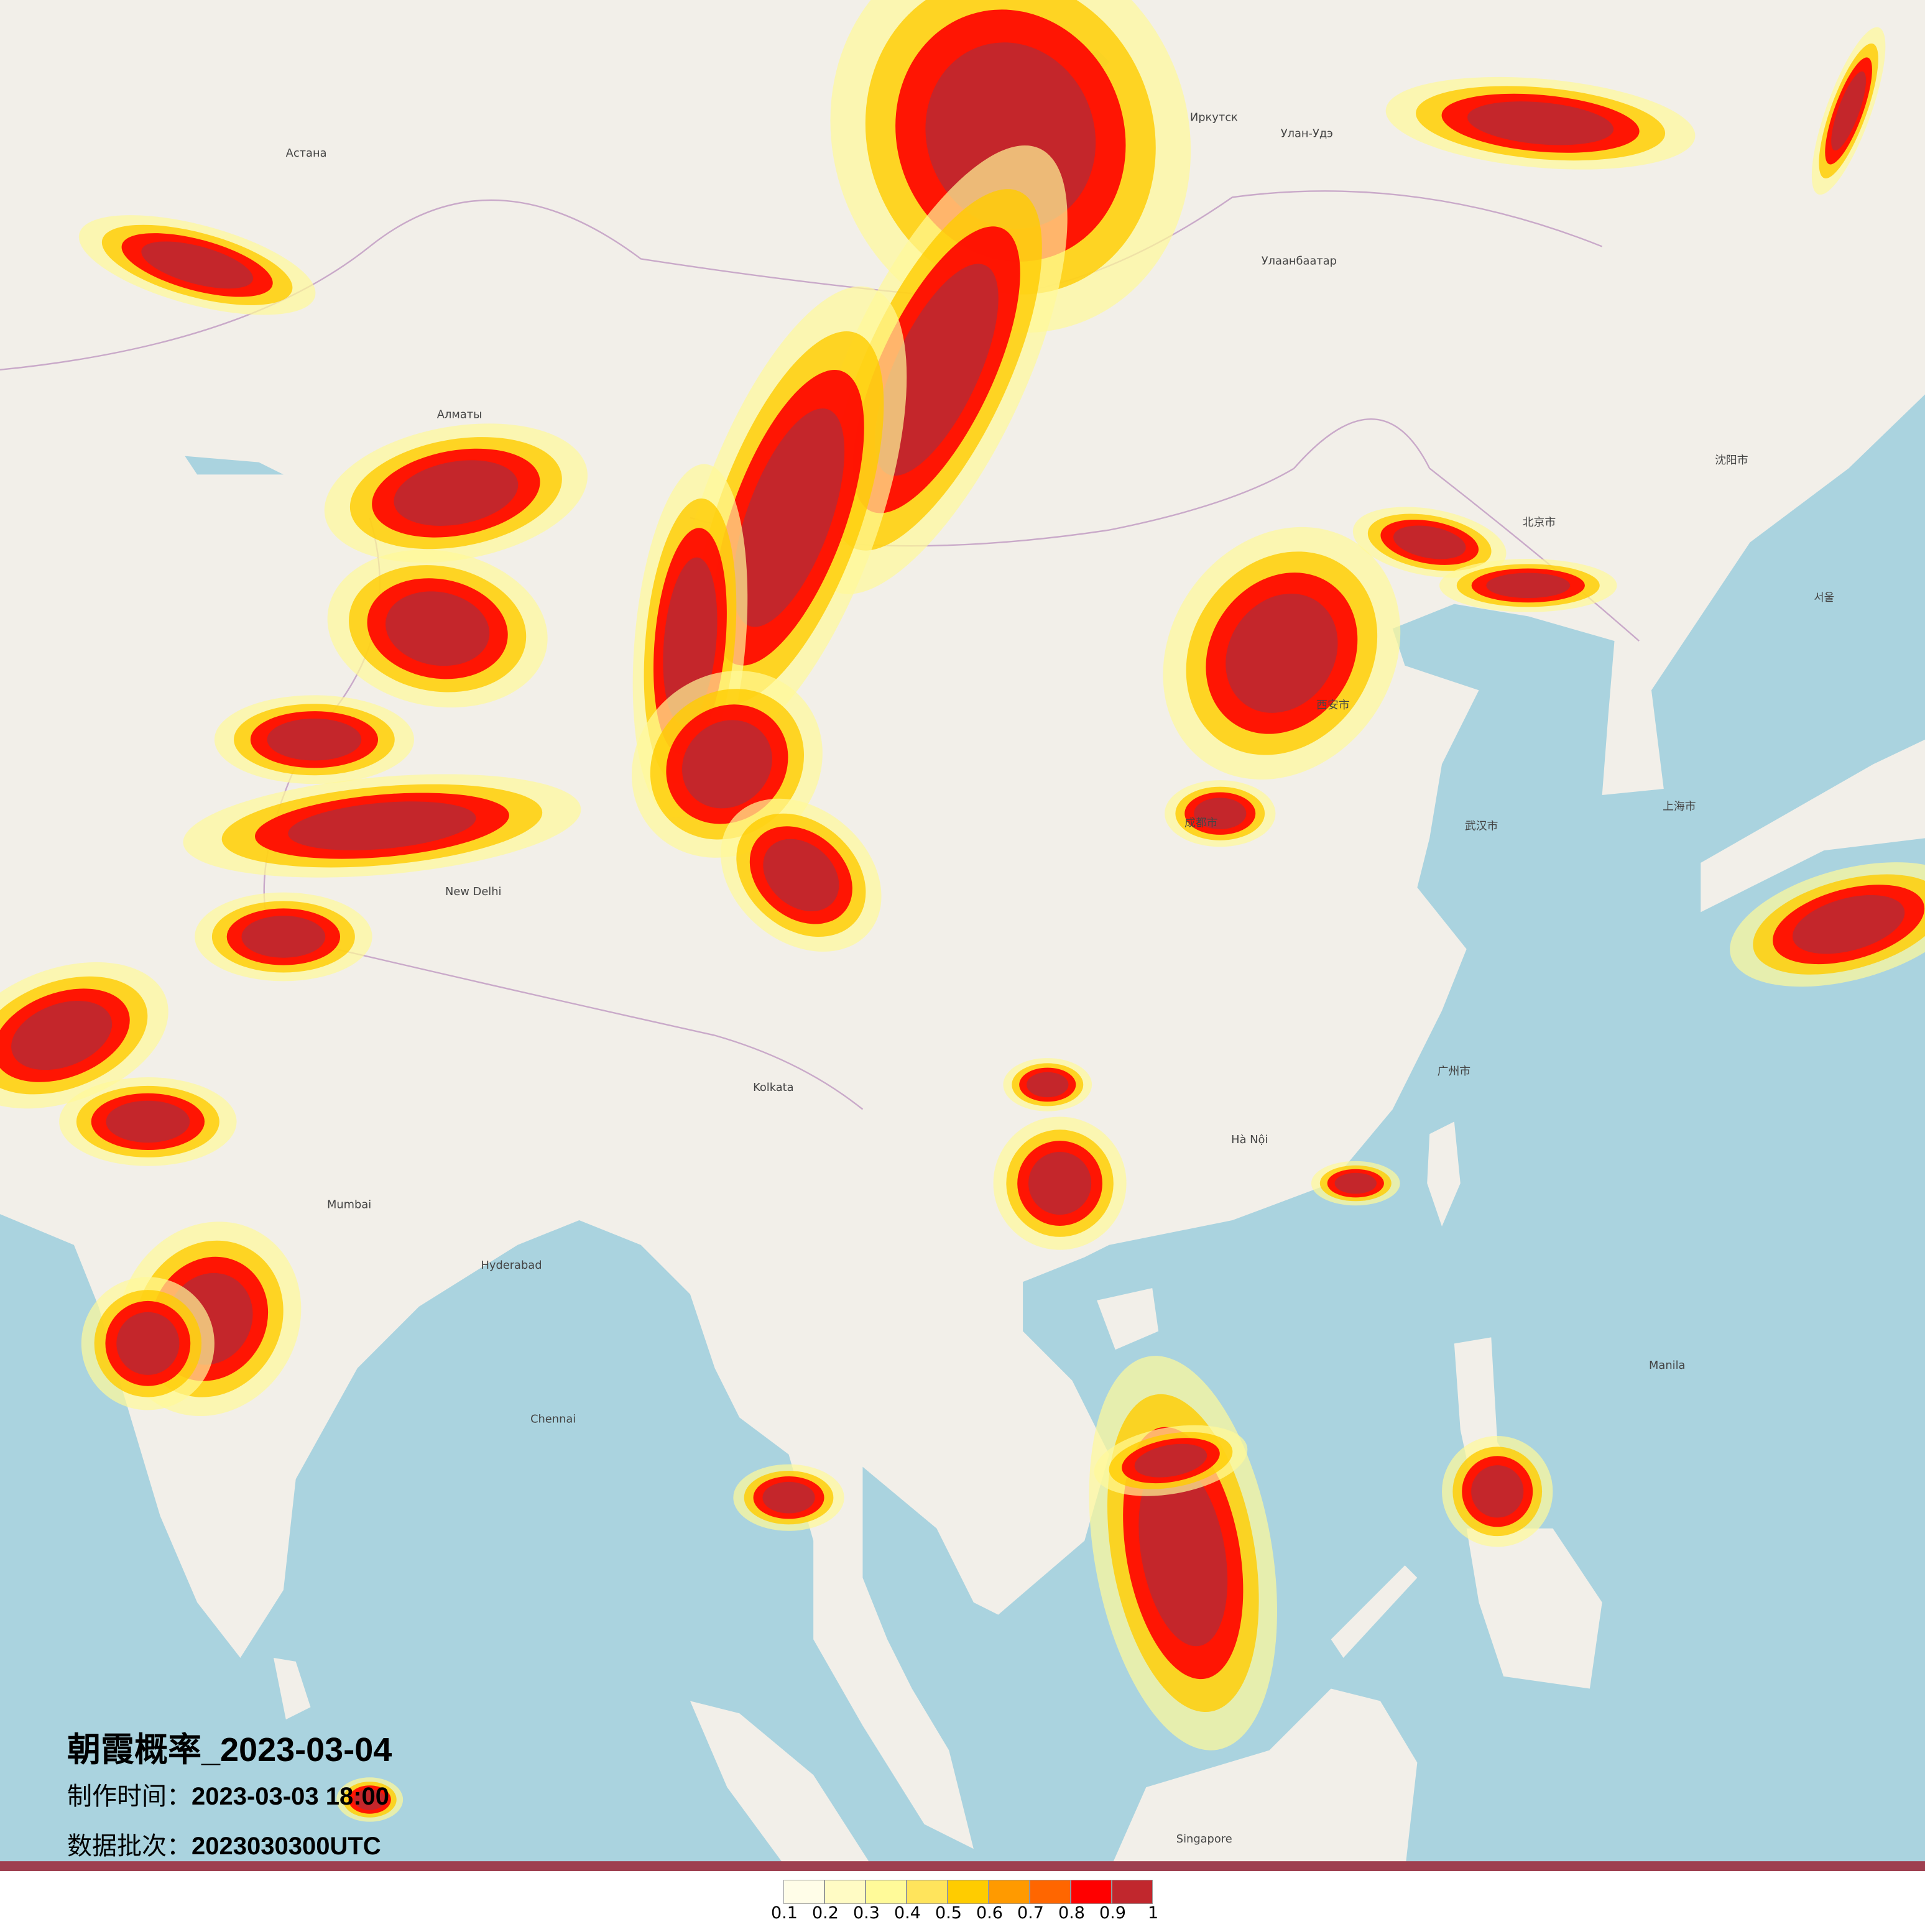 Image resolution: width=1925 pixels, height=1932 pixels. I want to click on lake-balkhash, so click(234, 465).